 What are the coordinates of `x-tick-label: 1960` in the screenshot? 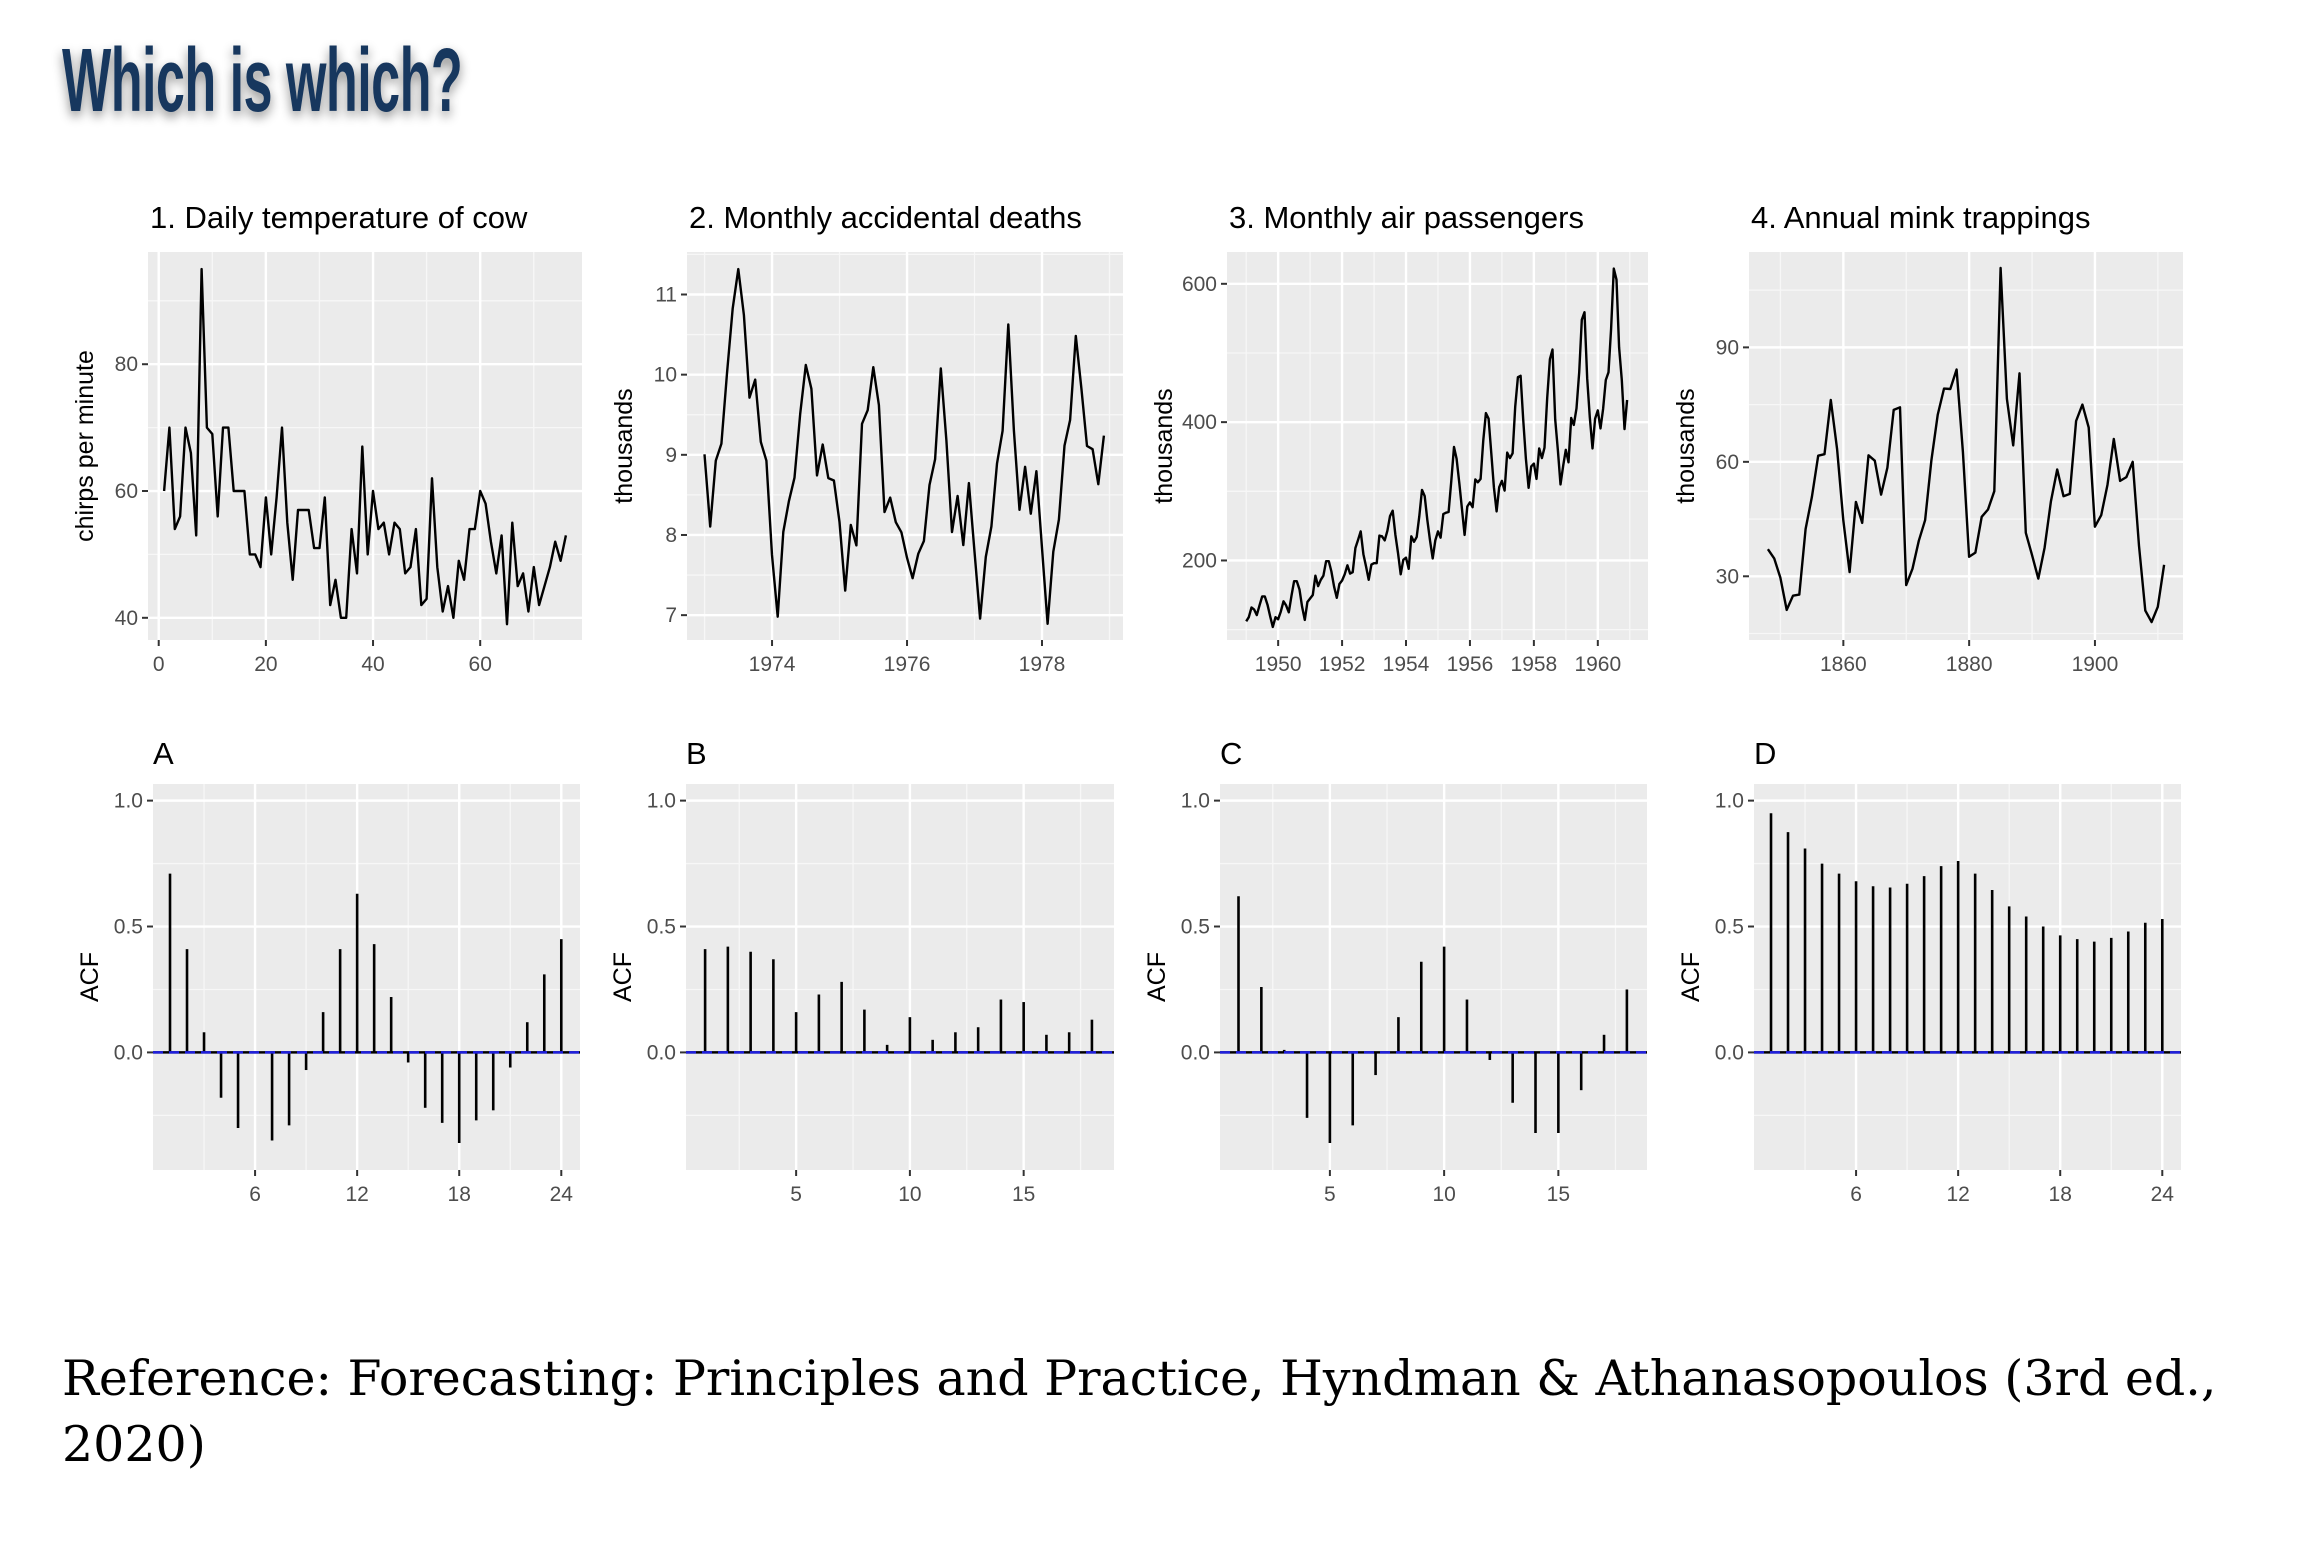 It's located at (1597, 664).